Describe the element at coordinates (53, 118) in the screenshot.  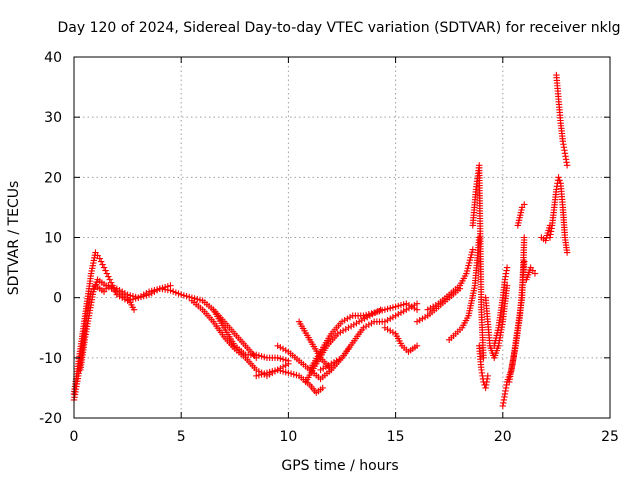
I see `y-tick-label: 30` at that location.